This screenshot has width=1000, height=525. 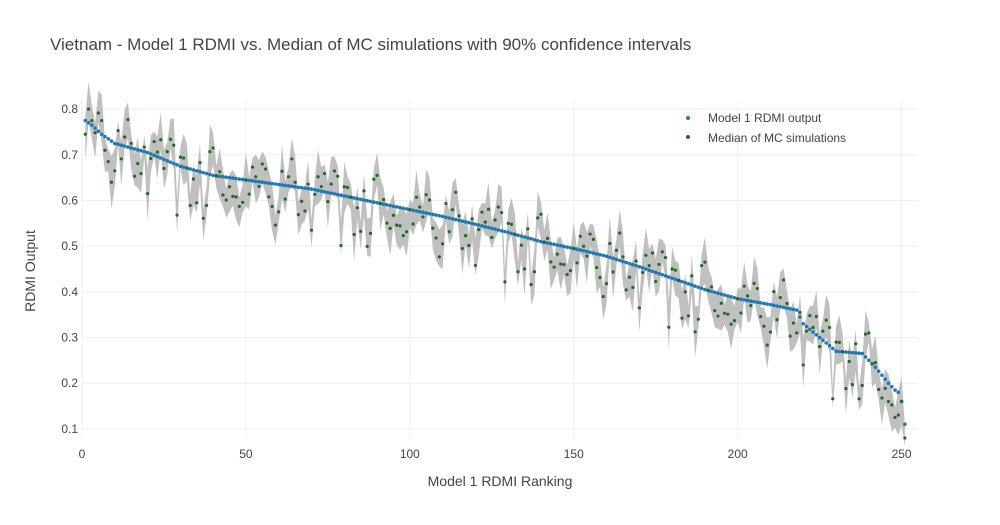 What do you see at coordinates (766, 138) in the screenshot?
I see `legend-item-median: Median of MC simulations` at bounding box center [766, 138].